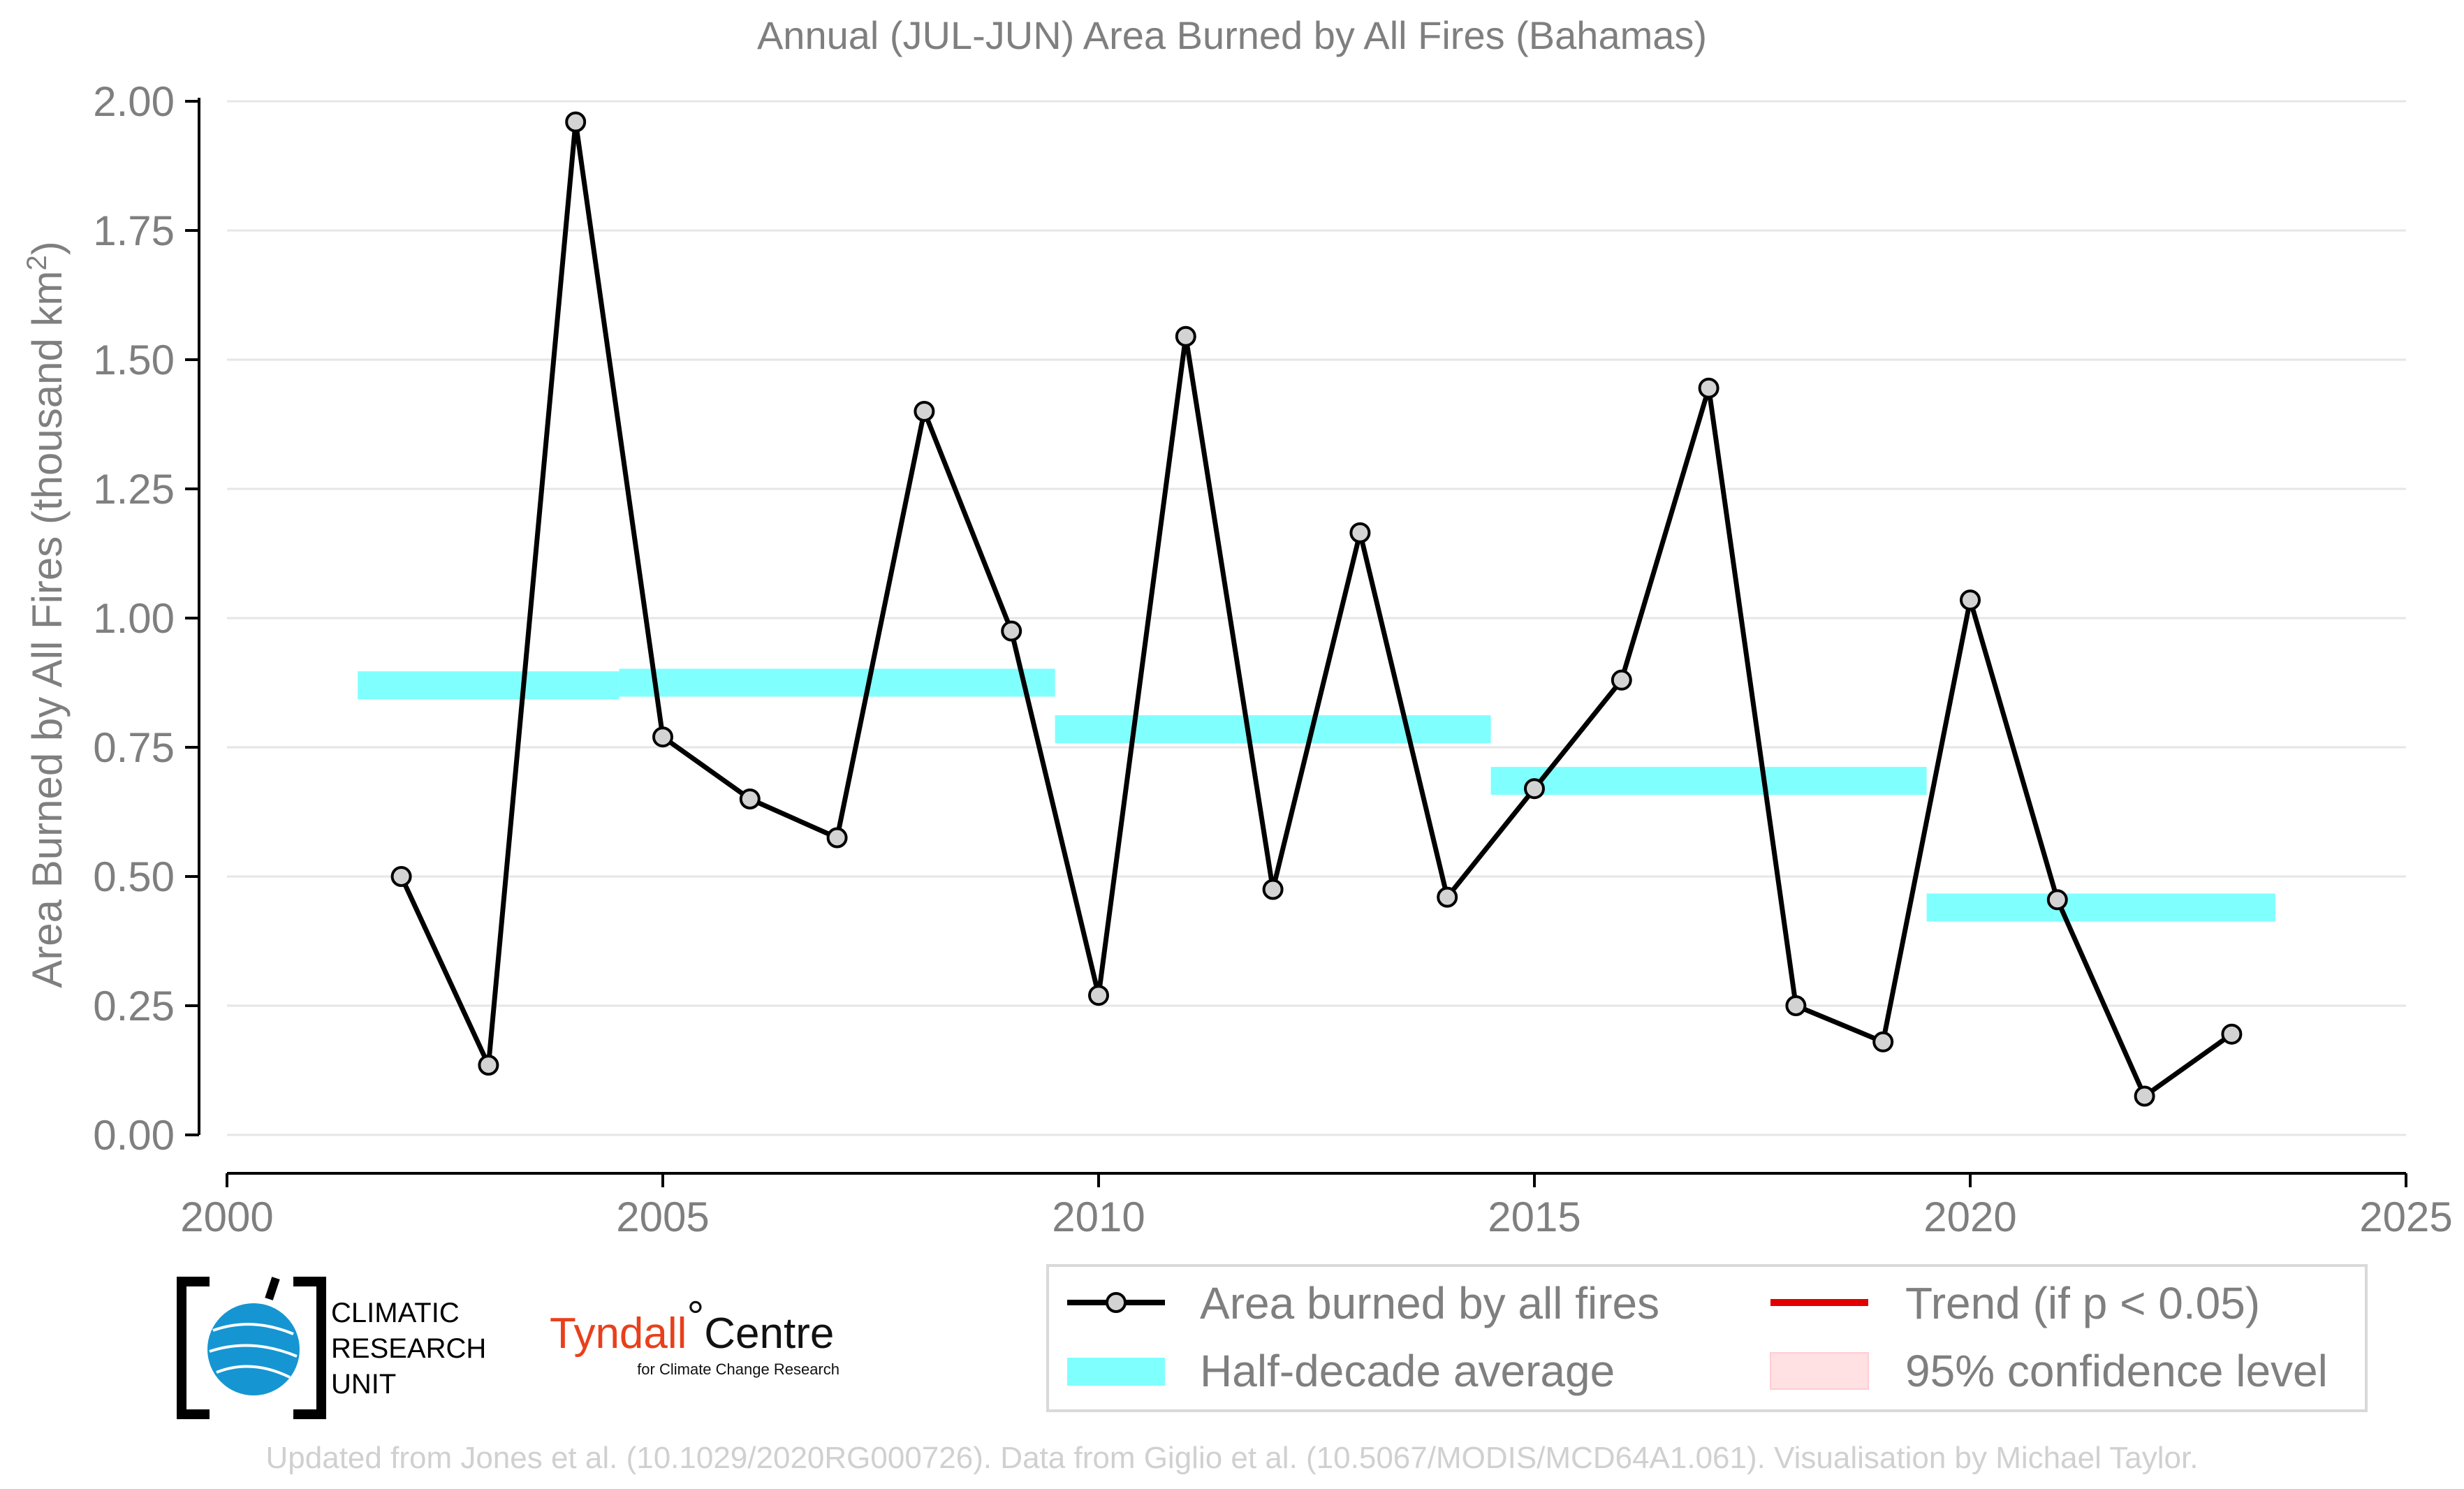 This screenshot has height=1489, width=2464. I want to click on legend-box, so click(1707, 1338).